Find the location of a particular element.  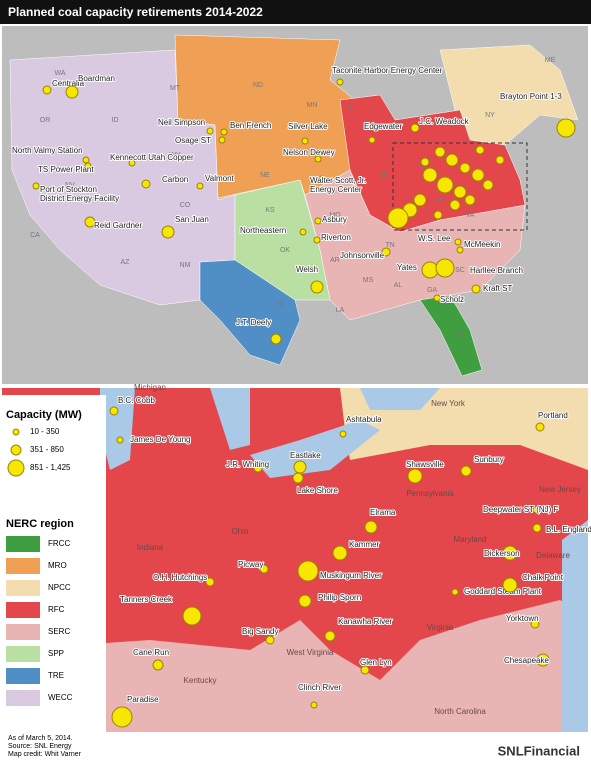

state-label: NM is located at coordinates (185, 265).